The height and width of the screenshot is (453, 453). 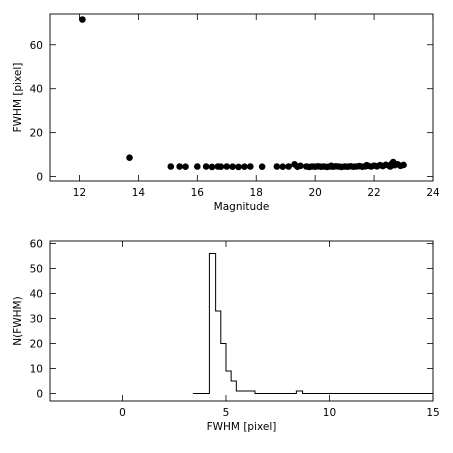 What do you see at coordinates (18, 98) in the screenshot?
I see `scatter-y-axis-title: FWHM [pixel]` at bounding box center [18, 98].